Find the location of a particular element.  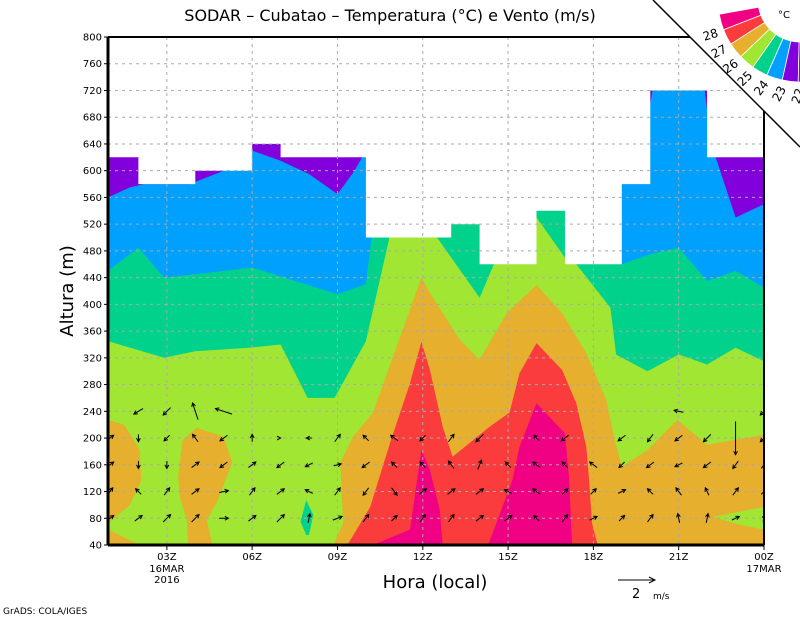

y-tick-label: 640 is located at coordinates (92, 144).